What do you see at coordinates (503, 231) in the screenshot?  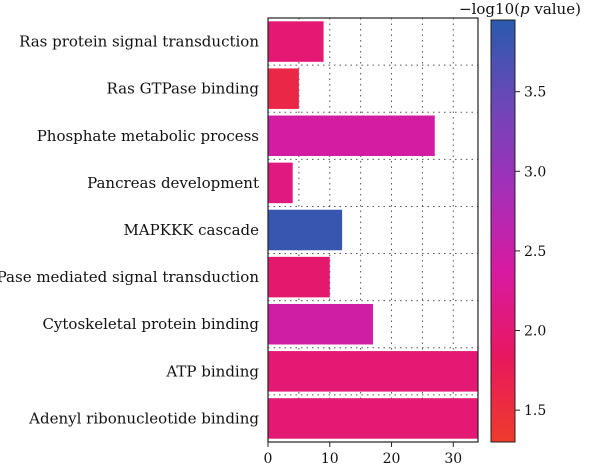 I see `colorbar-gradient` at bounding box center [503, 231].